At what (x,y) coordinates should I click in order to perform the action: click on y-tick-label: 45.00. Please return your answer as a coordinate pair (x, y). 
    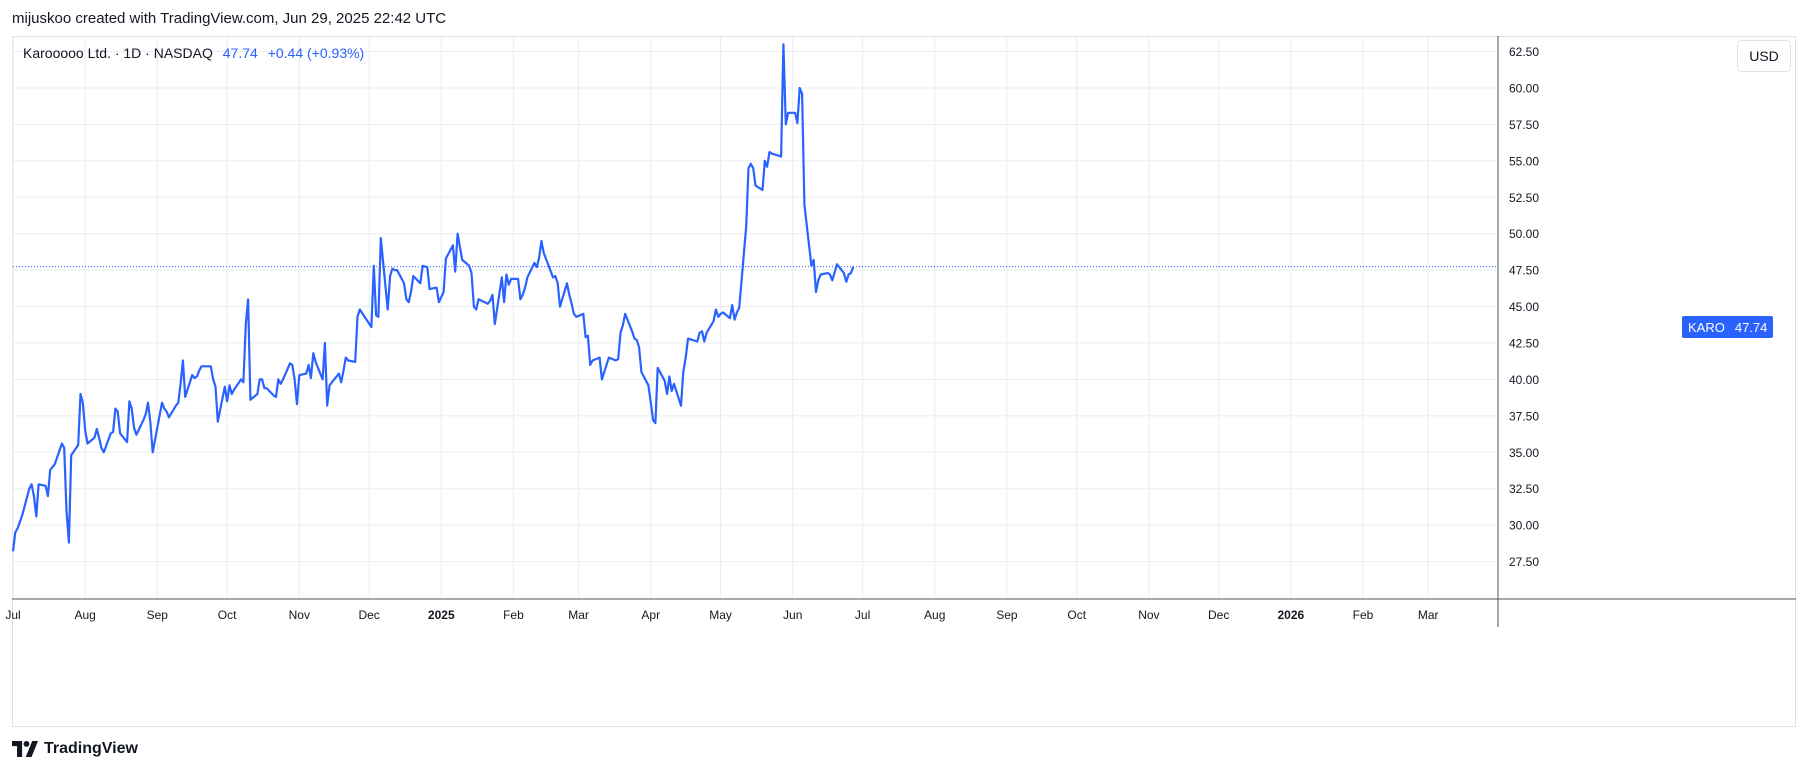
    Looking at the image, I should click on (1524, 307).